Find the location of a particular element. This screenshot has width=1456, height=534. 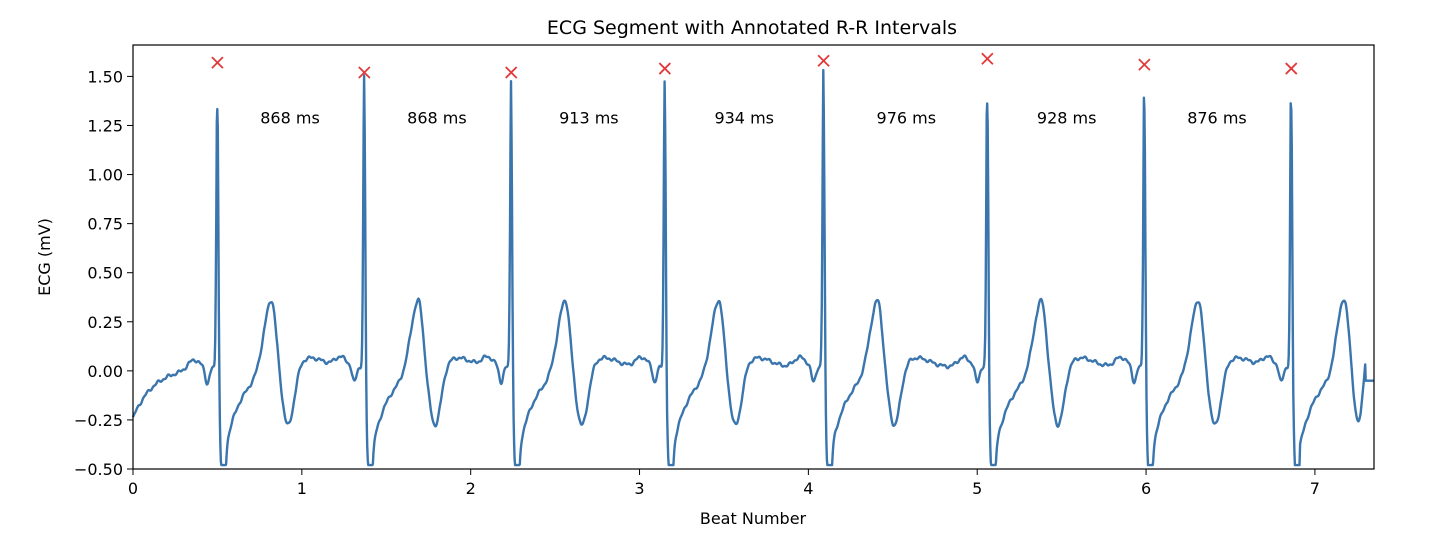

y-axis: −0.50 −0.25 0.00 0.25 0.50 0.75 1.00 1.25 1.50 is located at coordinates (103, 273).